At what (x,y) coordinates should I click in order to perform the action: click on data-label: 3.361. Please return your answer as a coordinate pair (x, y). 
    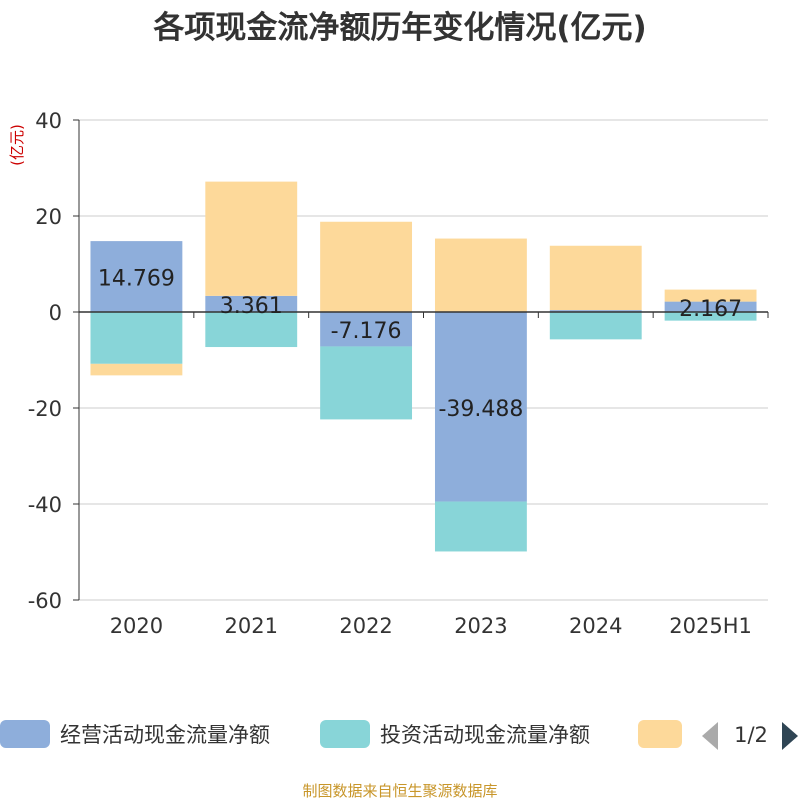
    Looking at the image, I should click on (251, 306).